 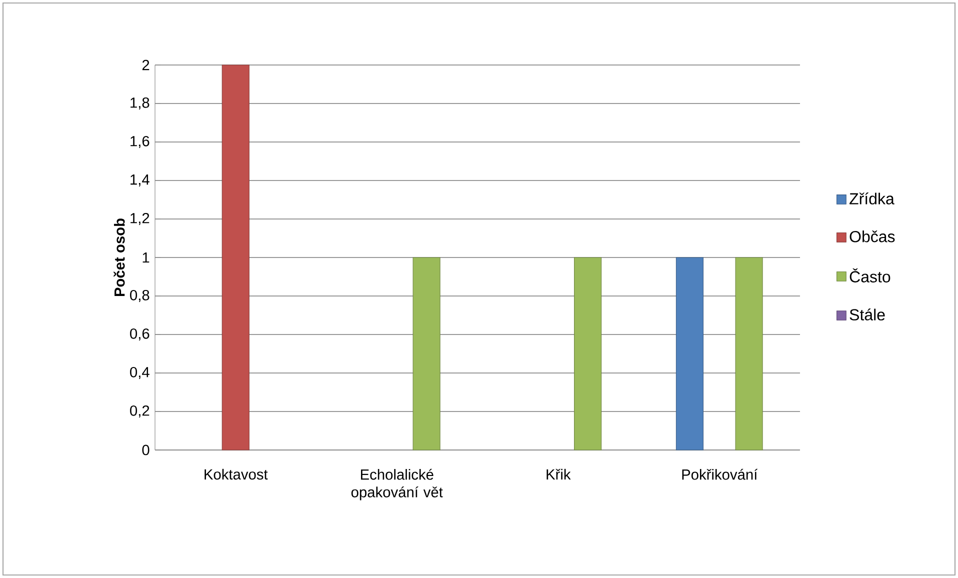 I want to click on y-tick-label: 1,8, so click(x=140, y=103).